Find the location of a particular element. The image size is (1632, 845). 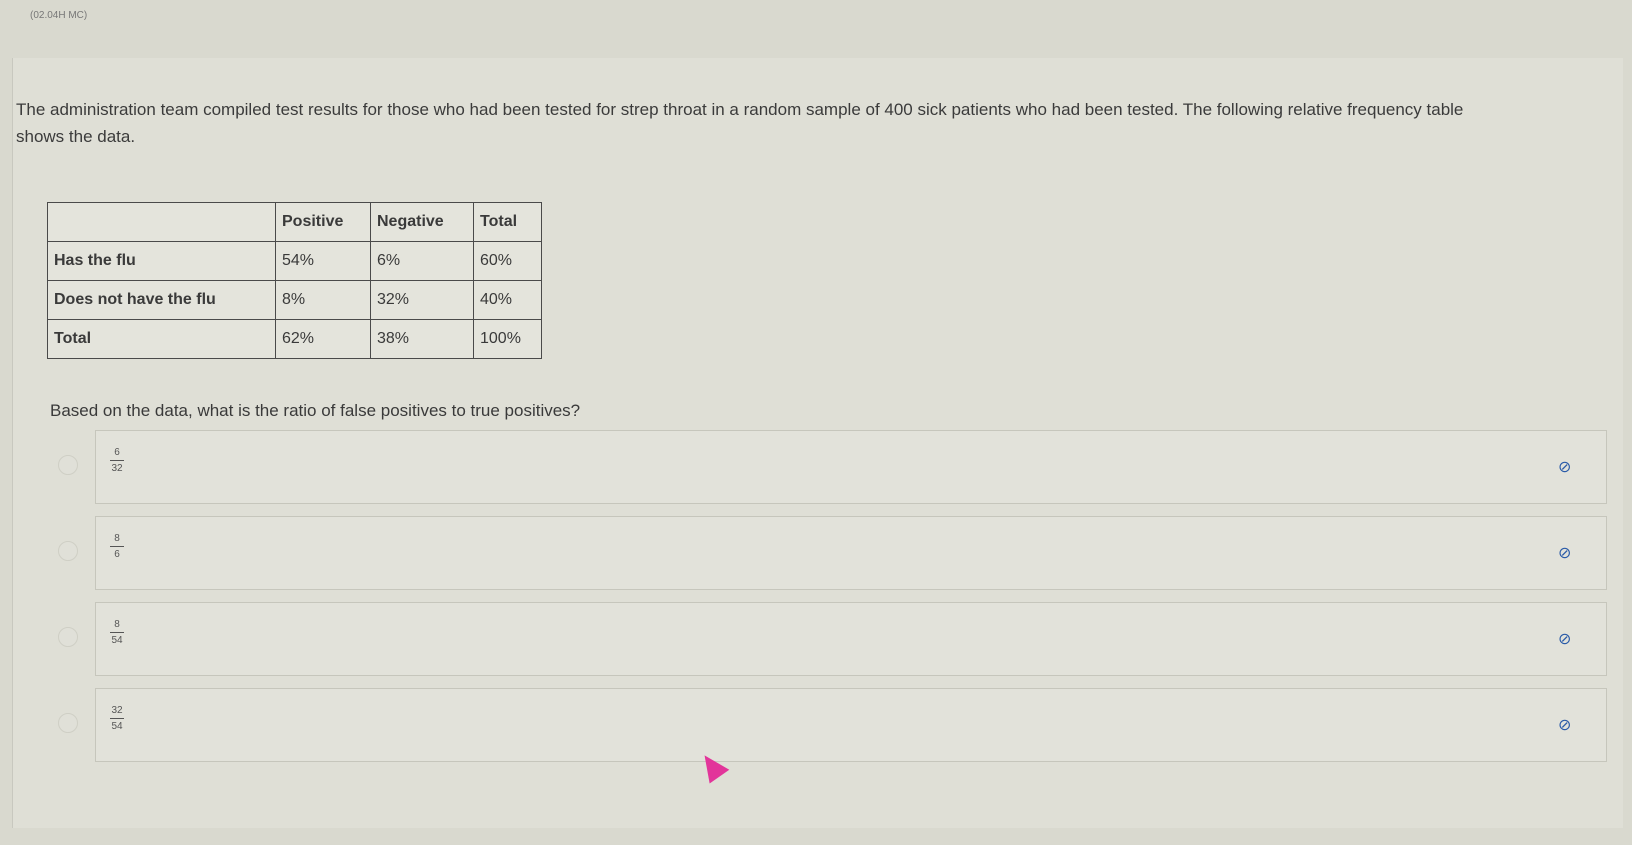

table-header-row: Positive Negative Total is located at coordinates (294, 222).